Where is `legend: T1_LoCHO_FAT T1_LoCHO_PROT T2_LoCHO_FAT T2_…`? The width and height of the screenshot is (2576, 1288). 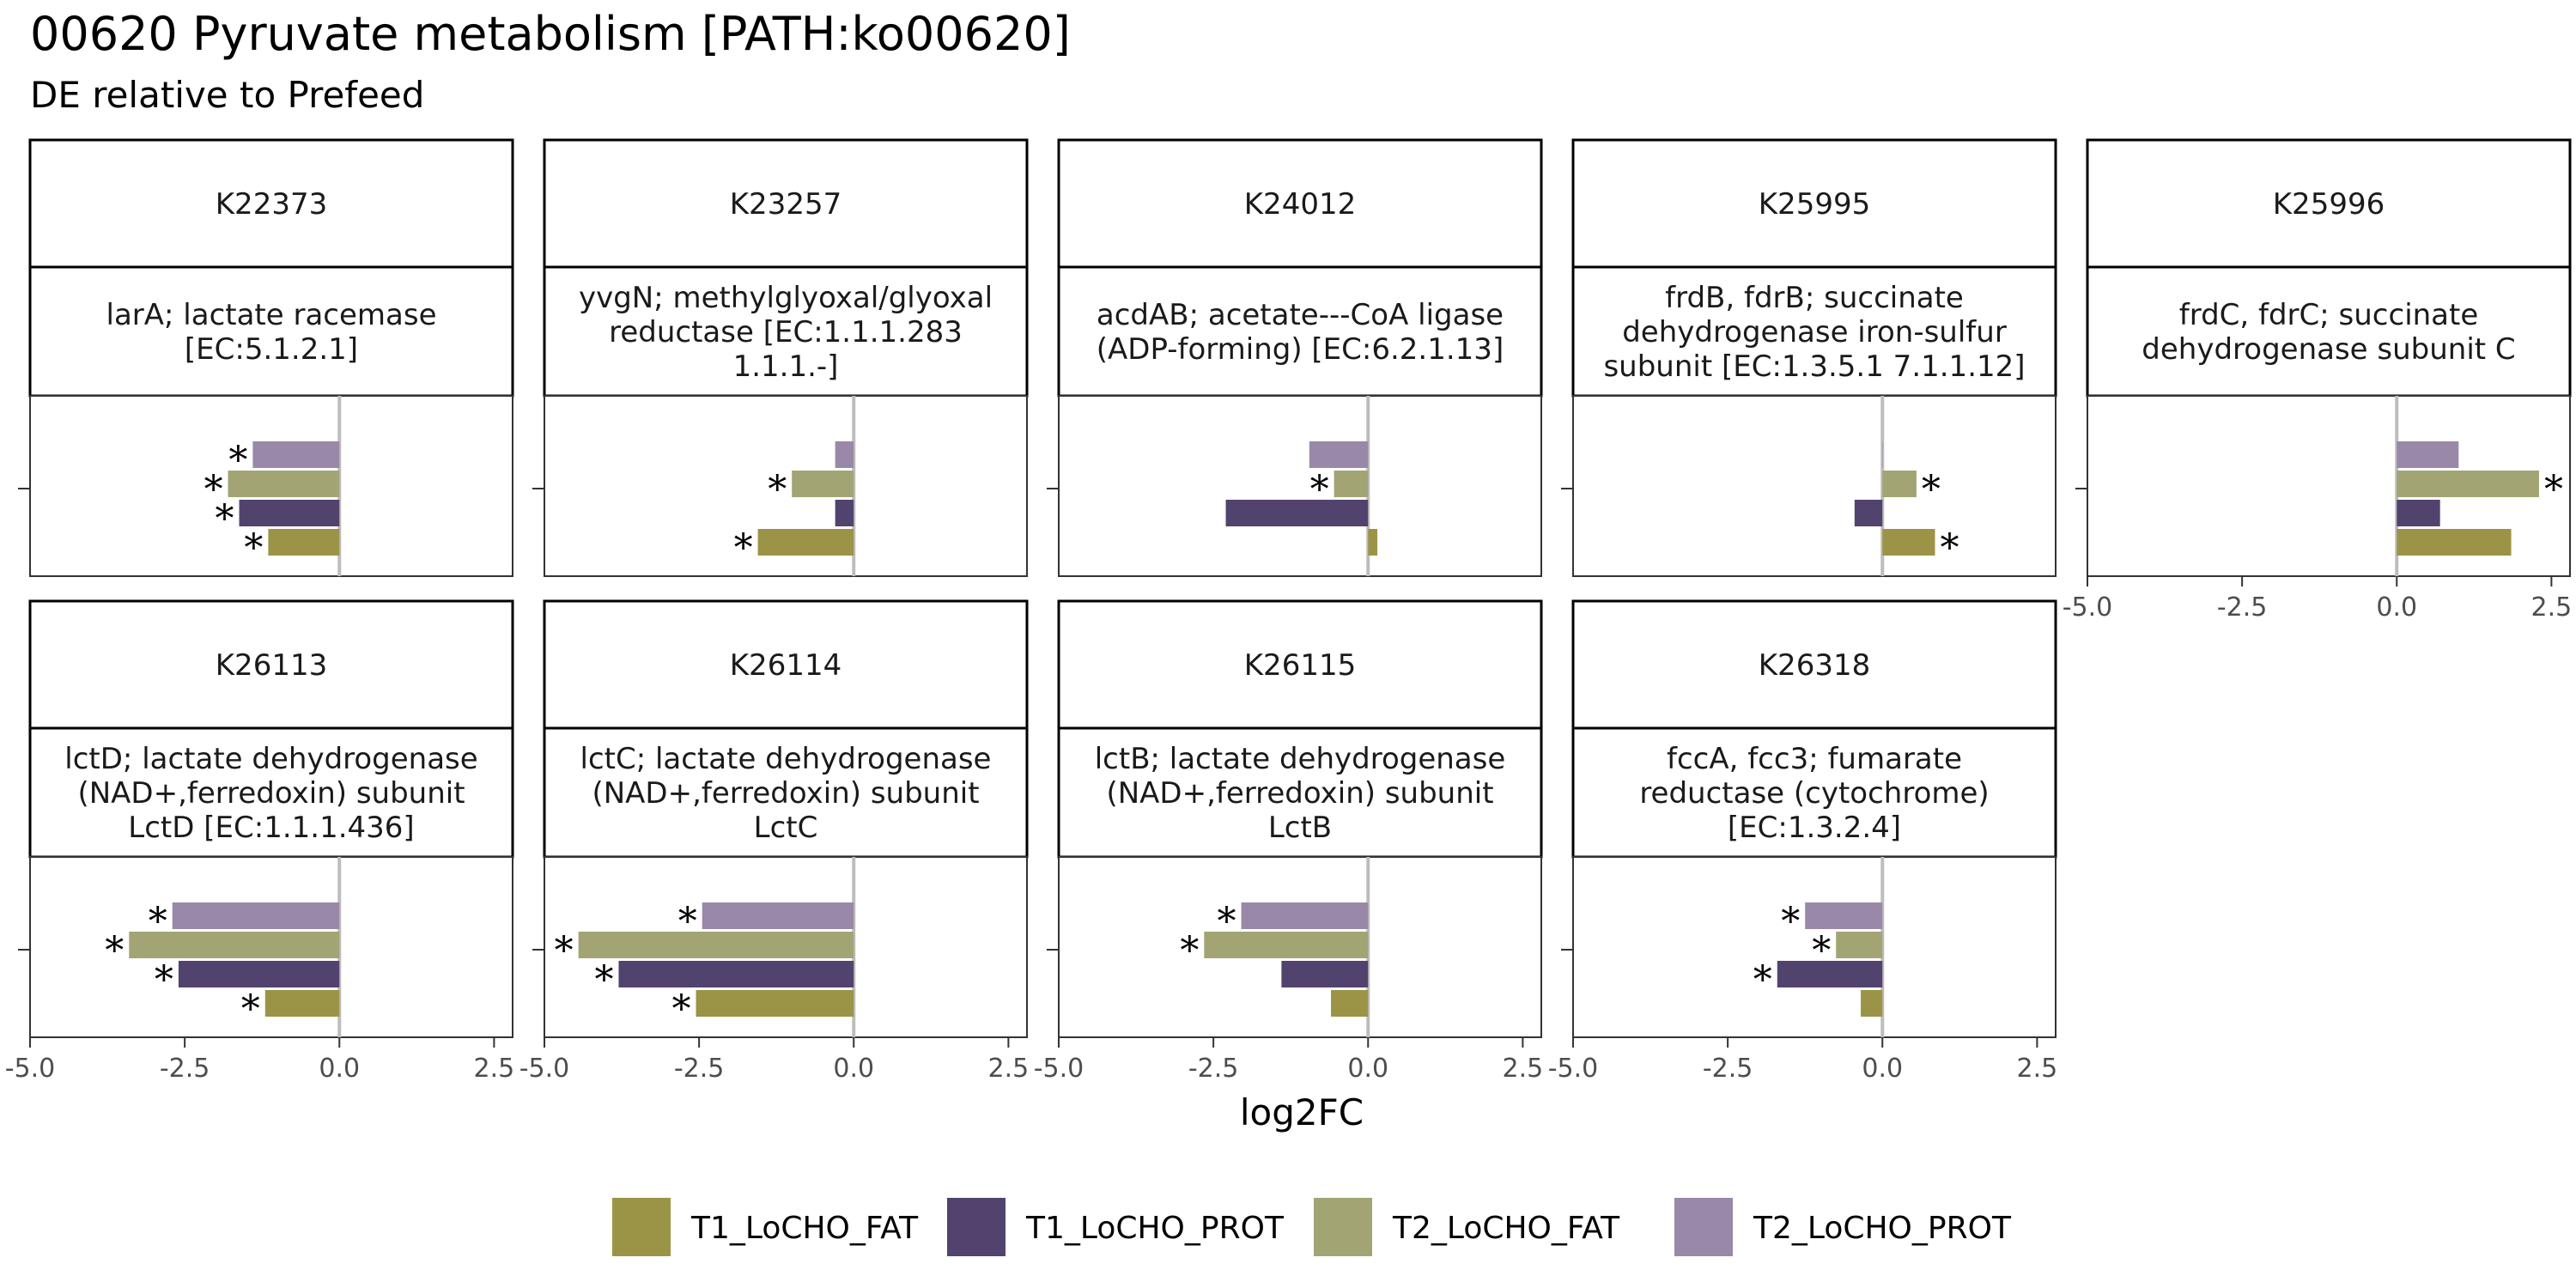 legend: T1_LoCHO_FAT T1_LoCHO_PROT T2_LoCHO_FAT T2_… is located at coordinates (1312, 1227).